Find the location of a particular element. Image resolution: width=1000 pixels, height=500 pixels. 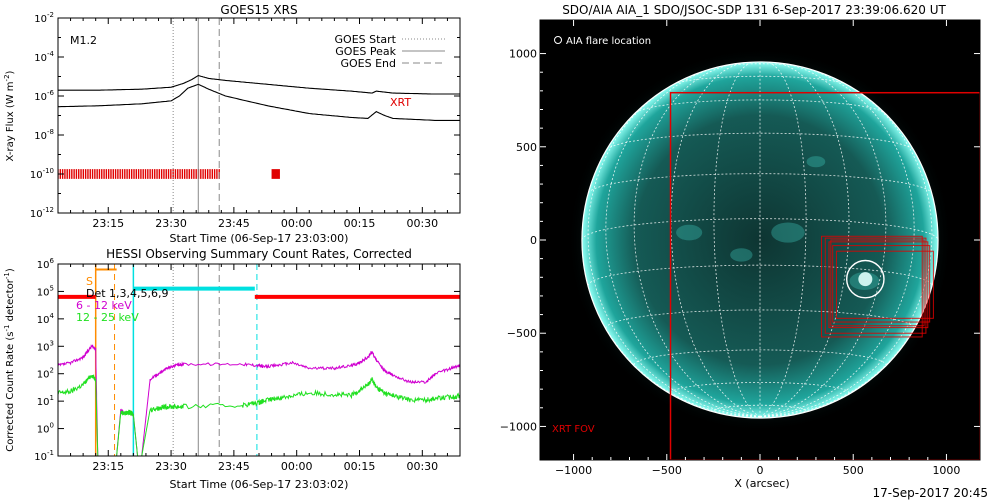

aia-xtick-label: 1000 is located at coordinates (946, 470).